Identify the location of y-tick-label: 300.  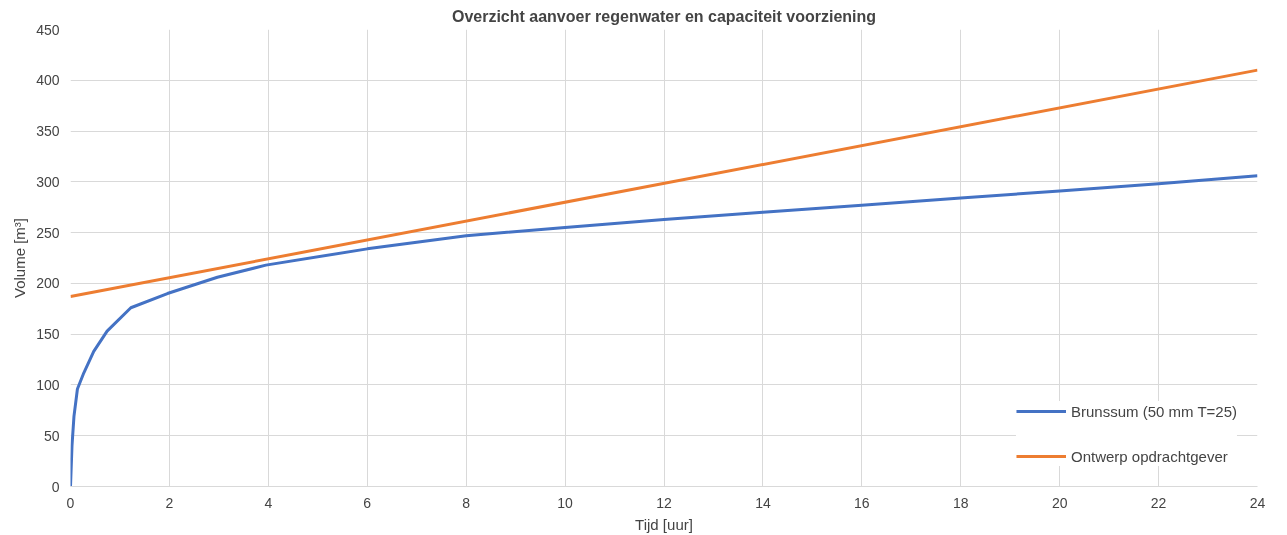
(48, 181).